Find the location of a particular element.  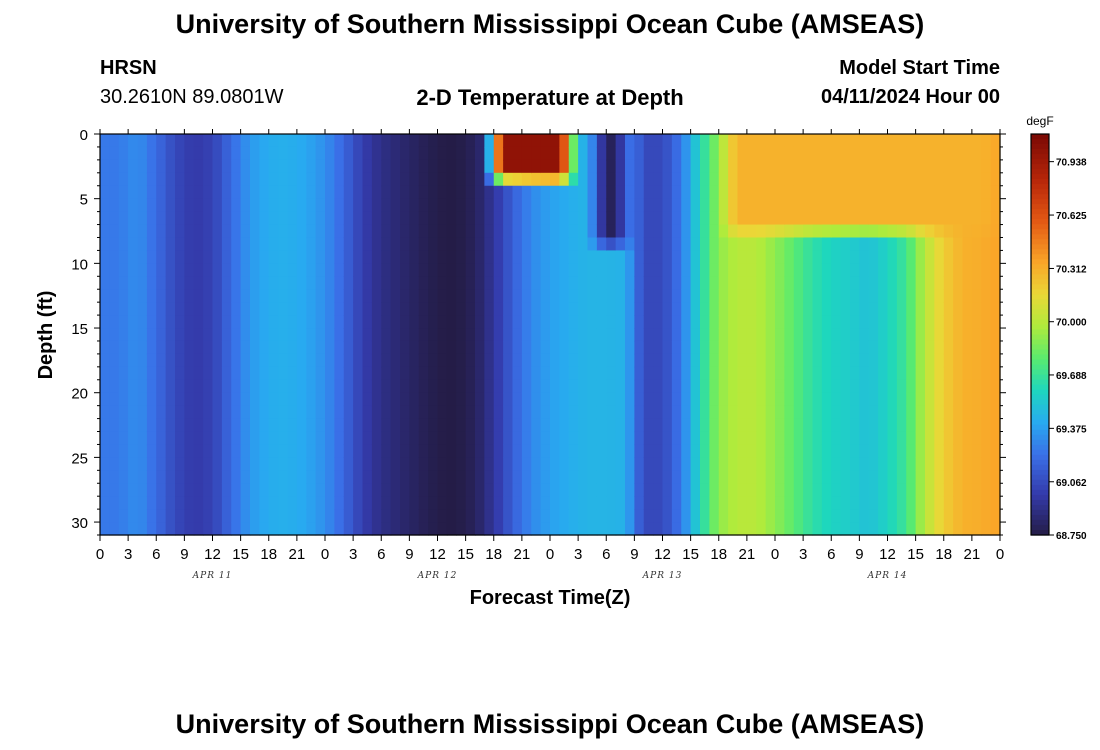

y-axis-label: Depth (ft) is located at coordinates (46, 335).